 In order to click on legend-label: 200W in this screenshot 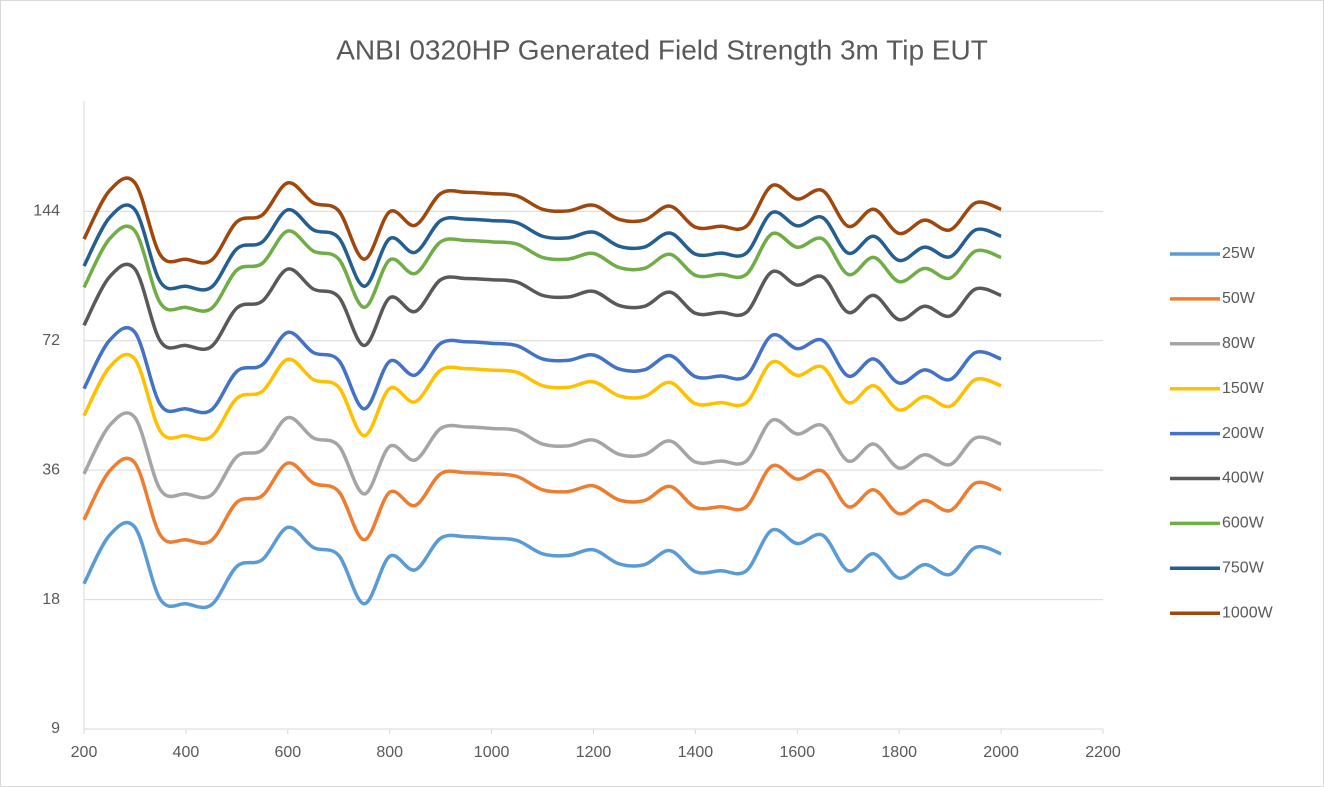, I will do `click(1243, 433)`.